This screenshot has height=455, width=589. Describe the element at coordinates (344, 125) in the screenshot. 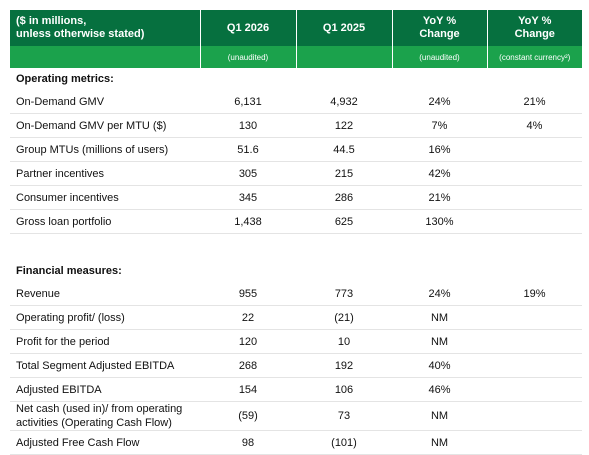

I see `value-cell: 122` at that location.